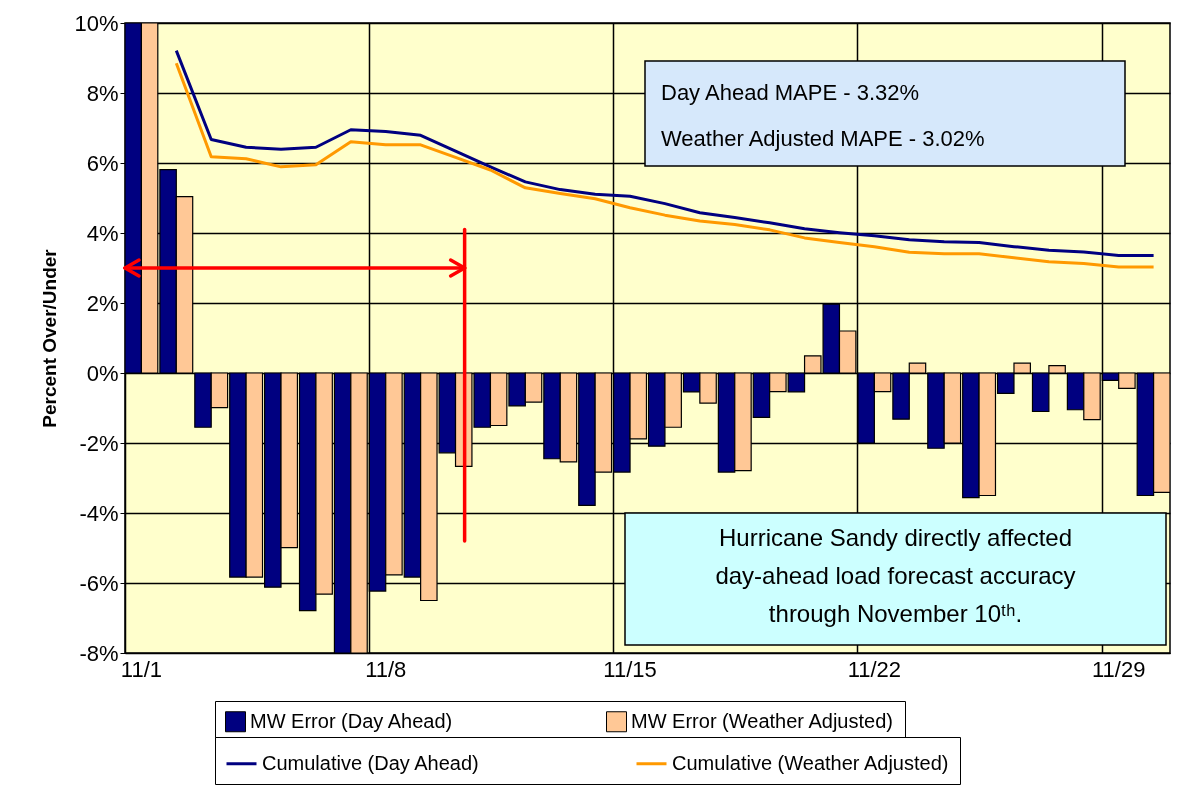  What do you see at coordinates (630, 669) in the screenshot?
I see `x-tick-label: 11/15` at bounding box center [630, 669].